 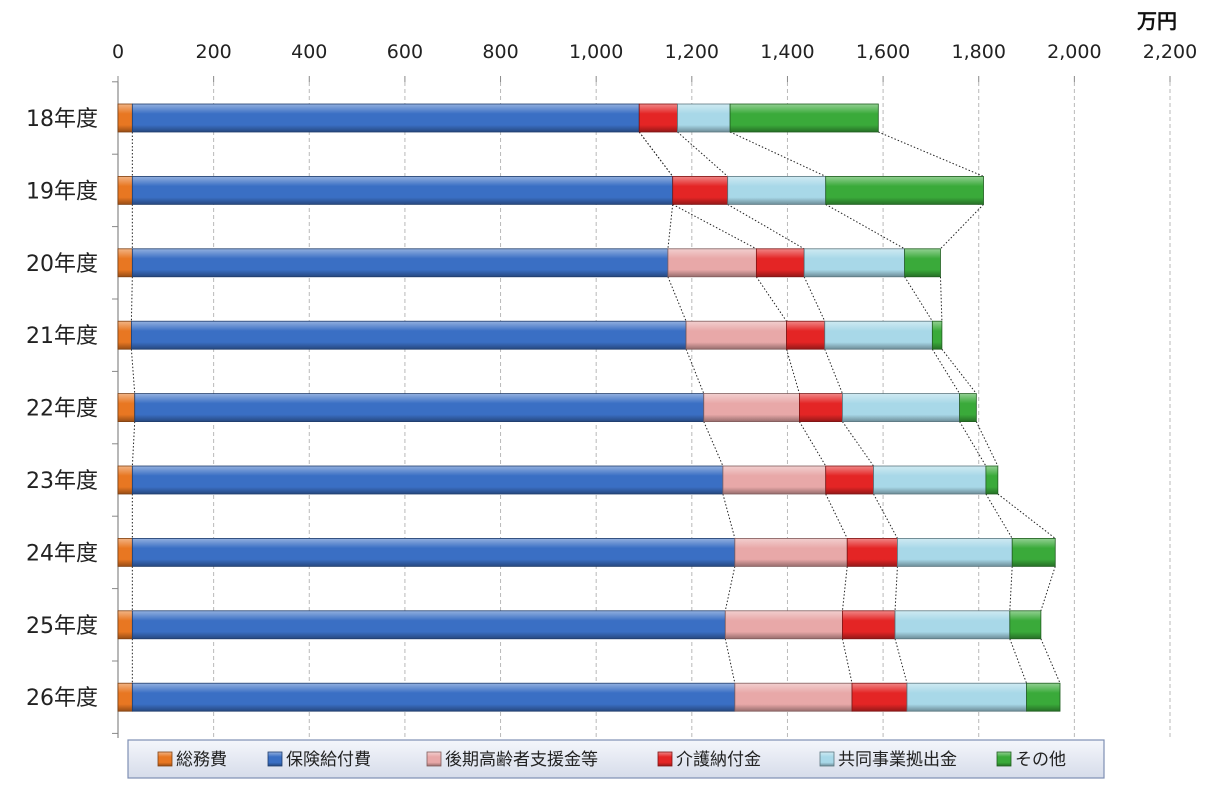 What do you see at coordinates (201, 760) in the screenshot?
I see `legend-label: 総務費` at bounding box center [201, 760].